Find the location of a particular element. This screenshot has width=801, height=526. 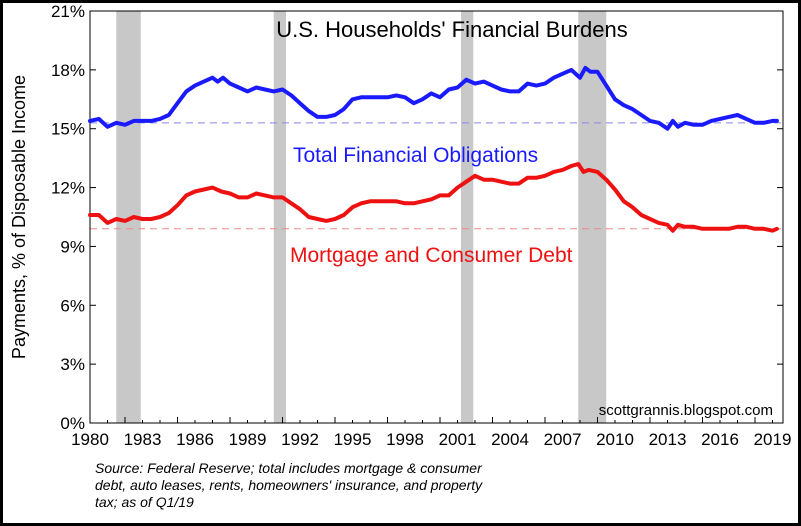

x-tick-label: 1995 is located at coordinates (353, 439).